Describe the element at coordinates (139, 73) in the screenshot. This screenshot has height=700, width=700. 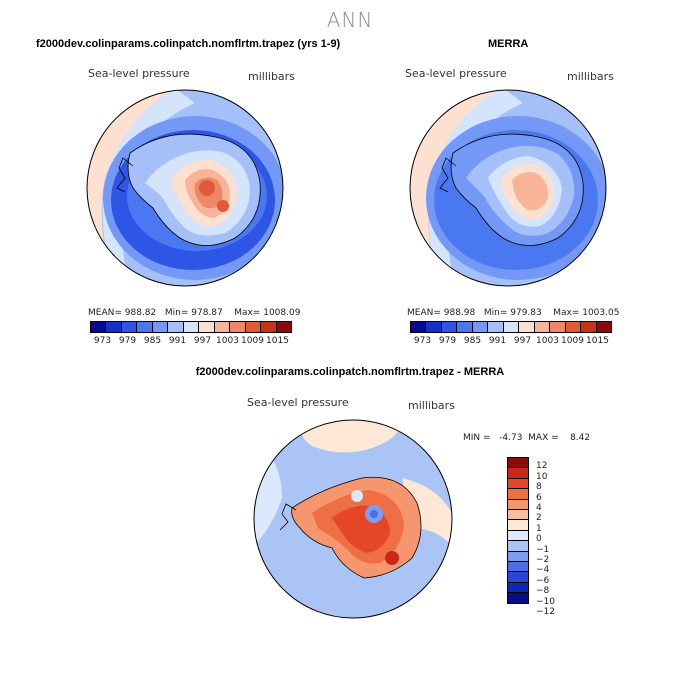
I see `left-field-label: Sea-level pressure` at that location.